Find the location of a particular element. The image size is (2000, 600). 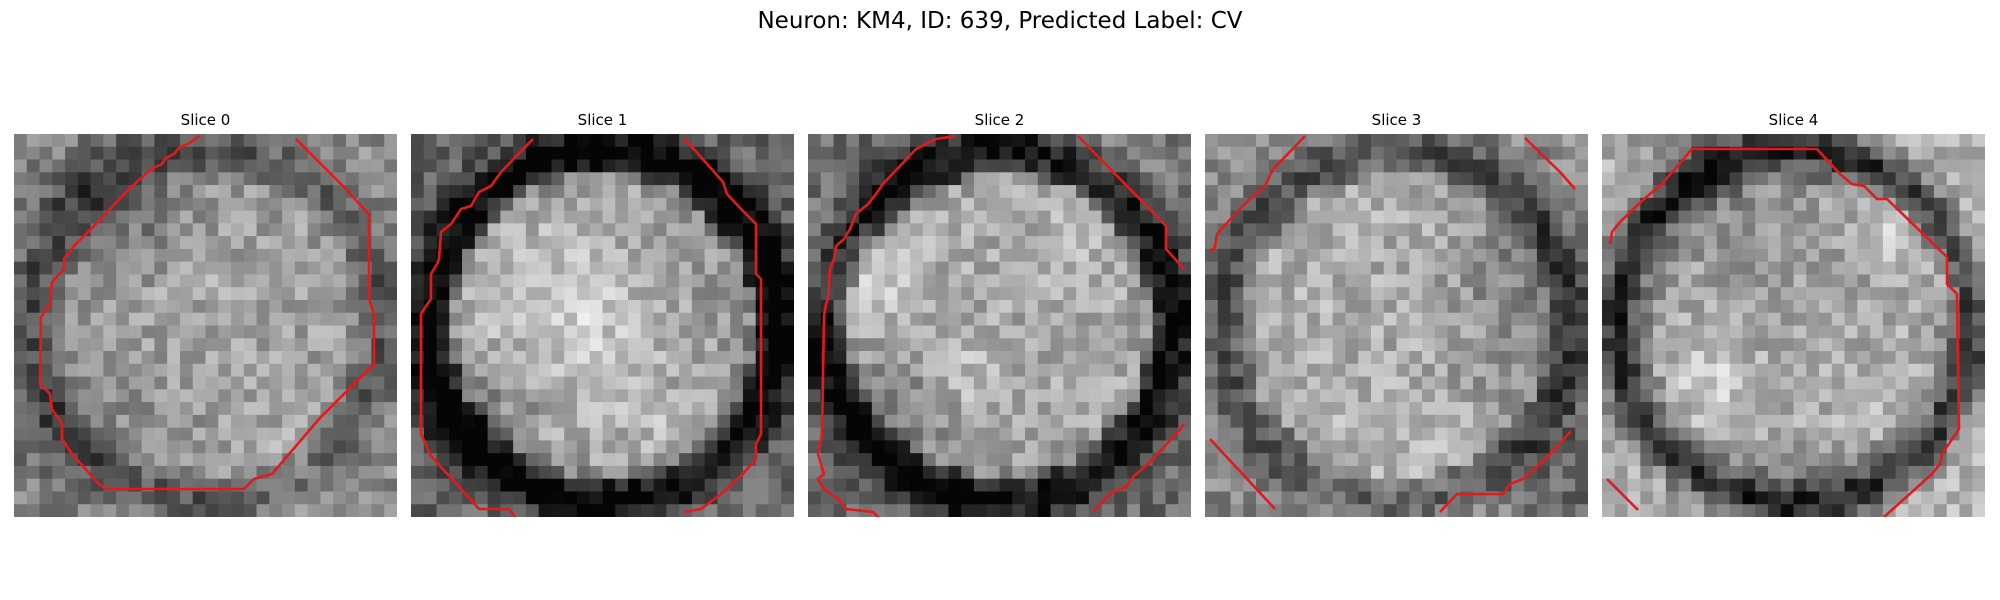

slice-panel-0: Slice 0 is located at coordinates (205, 313).